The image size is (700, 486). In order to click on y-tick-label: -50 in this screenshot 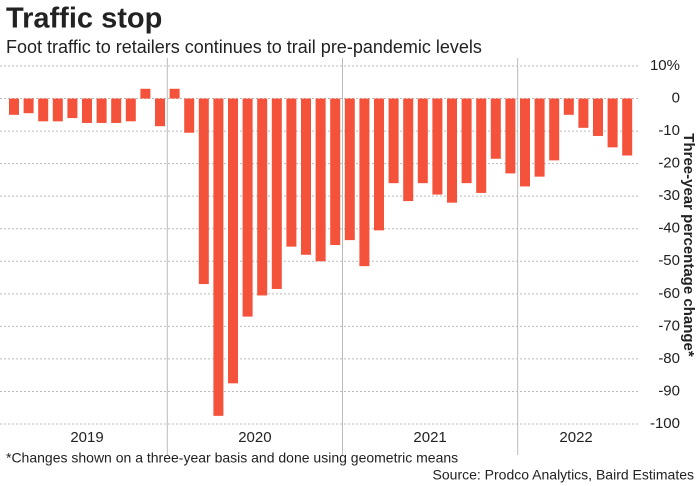, I will do `click(669, 260)`.